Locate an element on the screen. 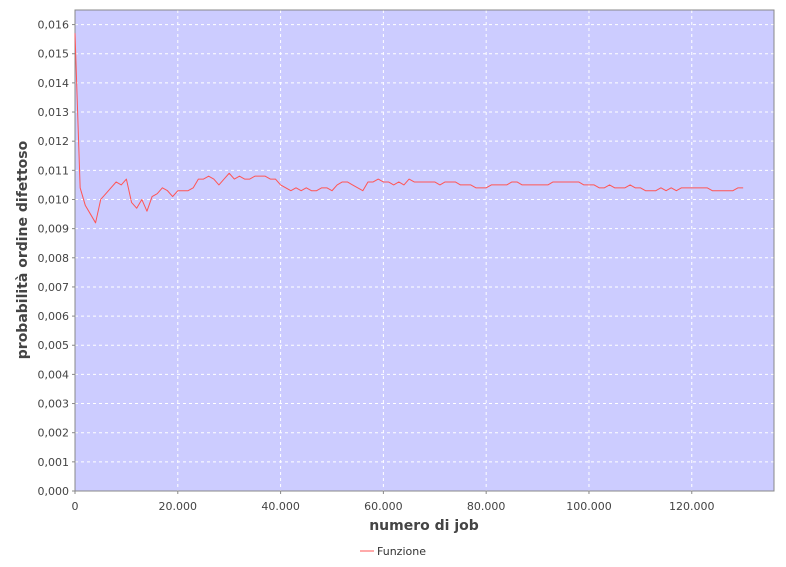 This screenshot has height=567, width=786. legend: Funzione is located at coordinates (393, 551).